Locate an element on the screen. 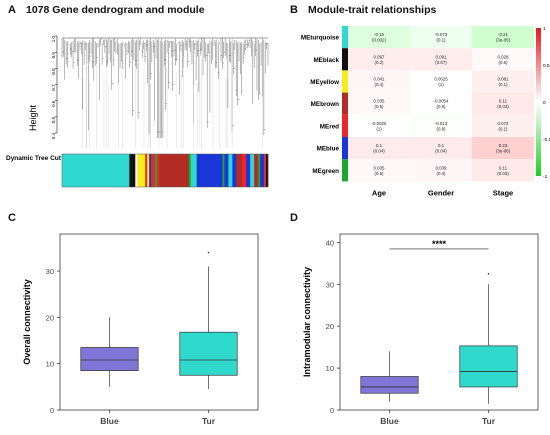 Image resolution: width=550 pixels, height=435 pixels. significance-stars: **** is located at coordinates (439, 244).